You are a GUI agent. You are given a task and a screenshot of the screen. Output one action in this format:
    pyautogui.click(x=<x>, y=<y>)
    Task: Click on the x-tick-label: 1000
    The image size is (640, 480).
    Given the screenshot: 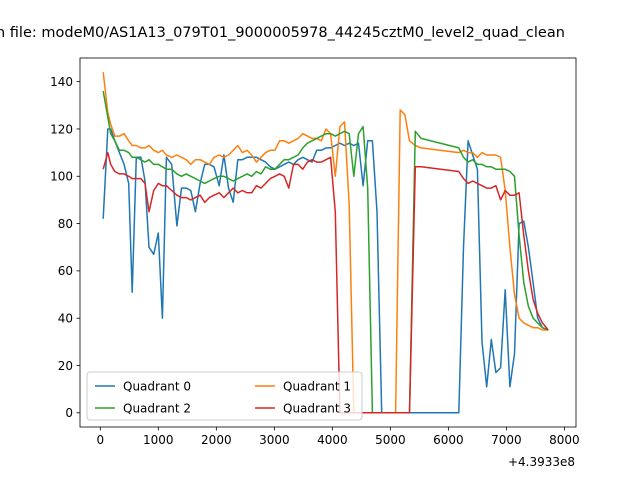 What is the action you would take?
    pyautogui.click(x=158, y=440)
    